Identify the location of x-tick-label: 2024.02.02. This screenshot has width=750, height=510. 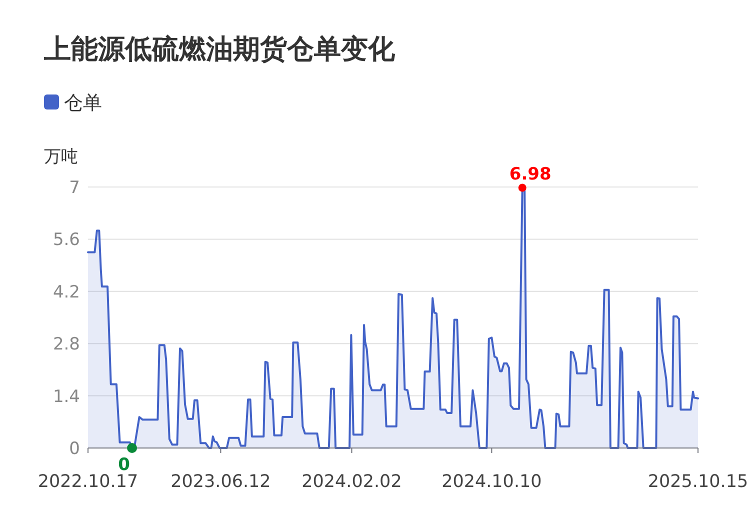
(352, 482).